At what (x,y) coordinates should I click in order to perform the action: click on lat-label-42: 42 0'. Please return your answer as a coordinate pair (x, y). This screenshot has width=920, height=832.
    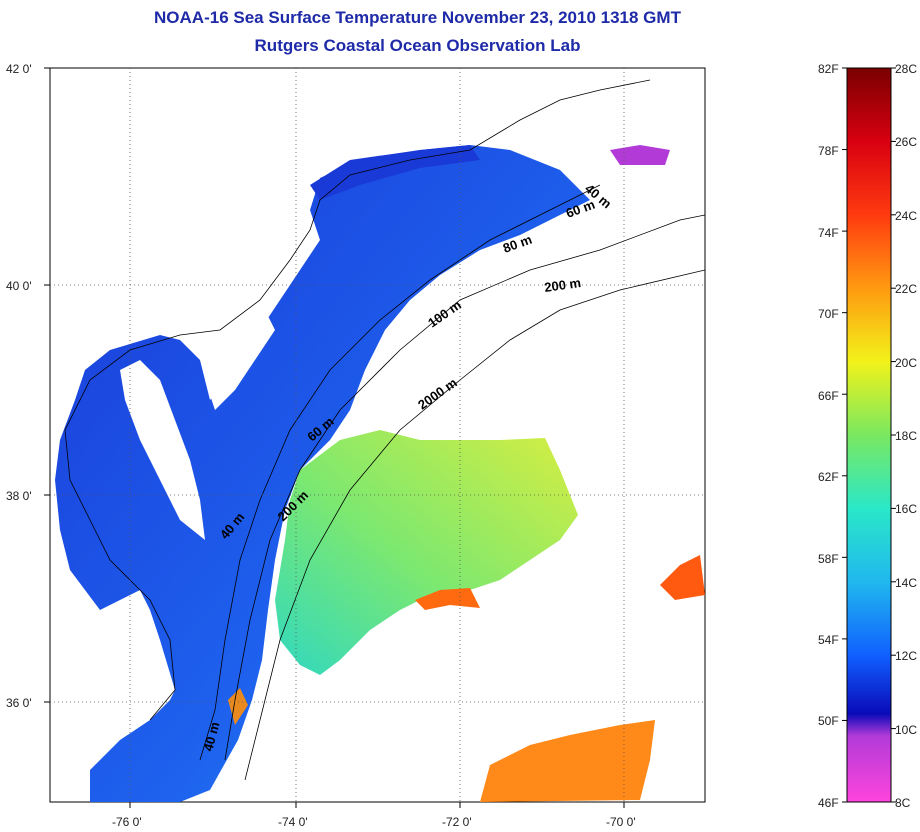
    Looking at the image, I should click on (19, 69).